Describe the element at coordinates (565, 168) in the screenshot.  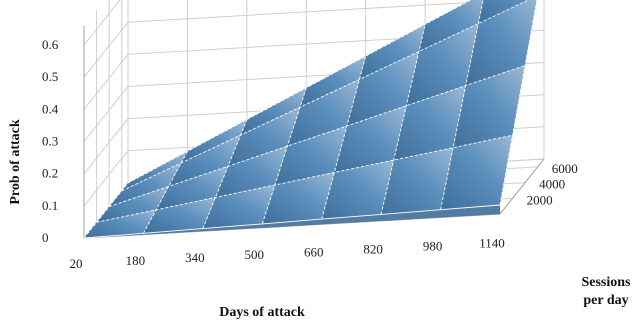
I see `y-tick-label: 6000` at that location.